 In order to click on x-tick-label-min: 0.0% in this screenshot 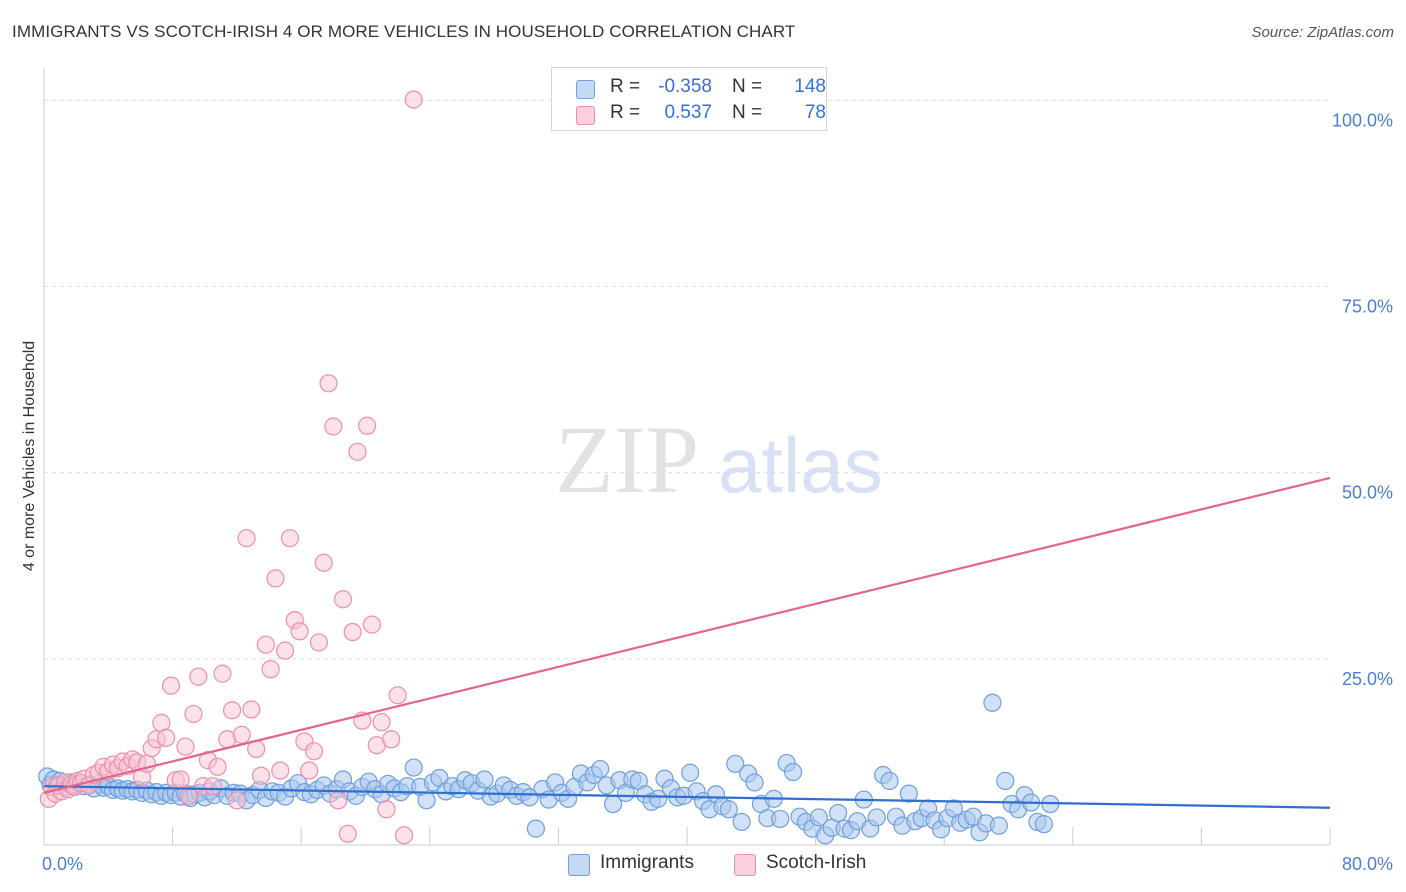, I will do `click(62, 864)`.